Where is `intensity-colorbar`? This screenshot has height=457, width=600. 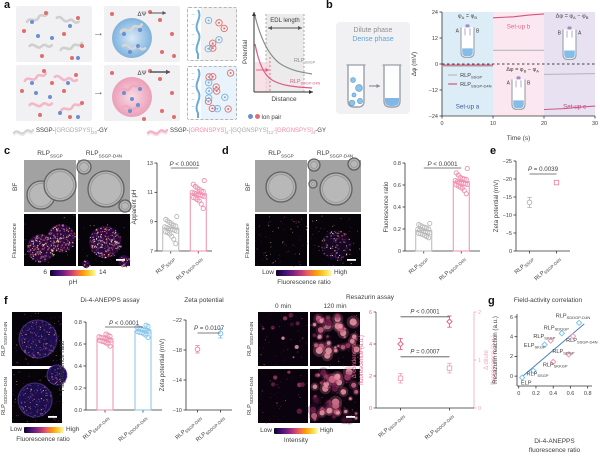 intensity-colorbar is located at coordinates (296, 431).